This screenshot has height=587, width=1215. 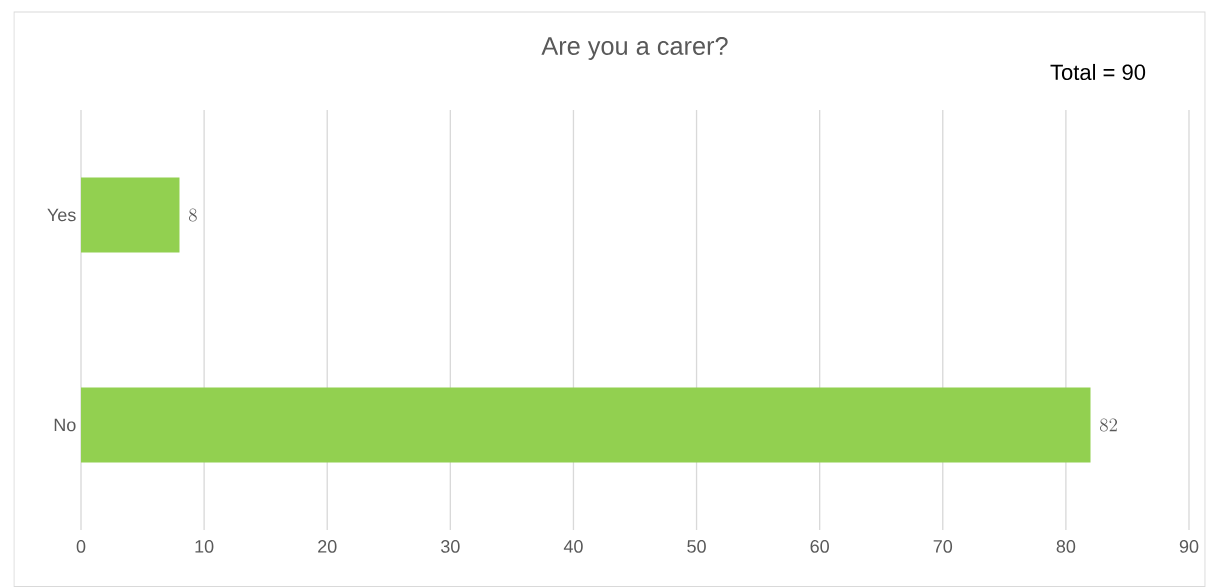 I want to click on x-tick-label: 70, so click(x=943, y=546).